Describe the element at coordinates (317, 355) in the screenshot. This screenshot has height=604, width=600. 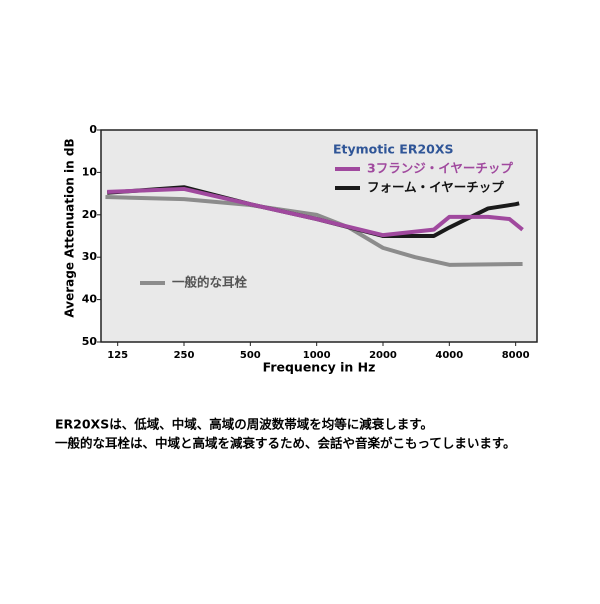
I see `x-tick-label: 1000` at that location.